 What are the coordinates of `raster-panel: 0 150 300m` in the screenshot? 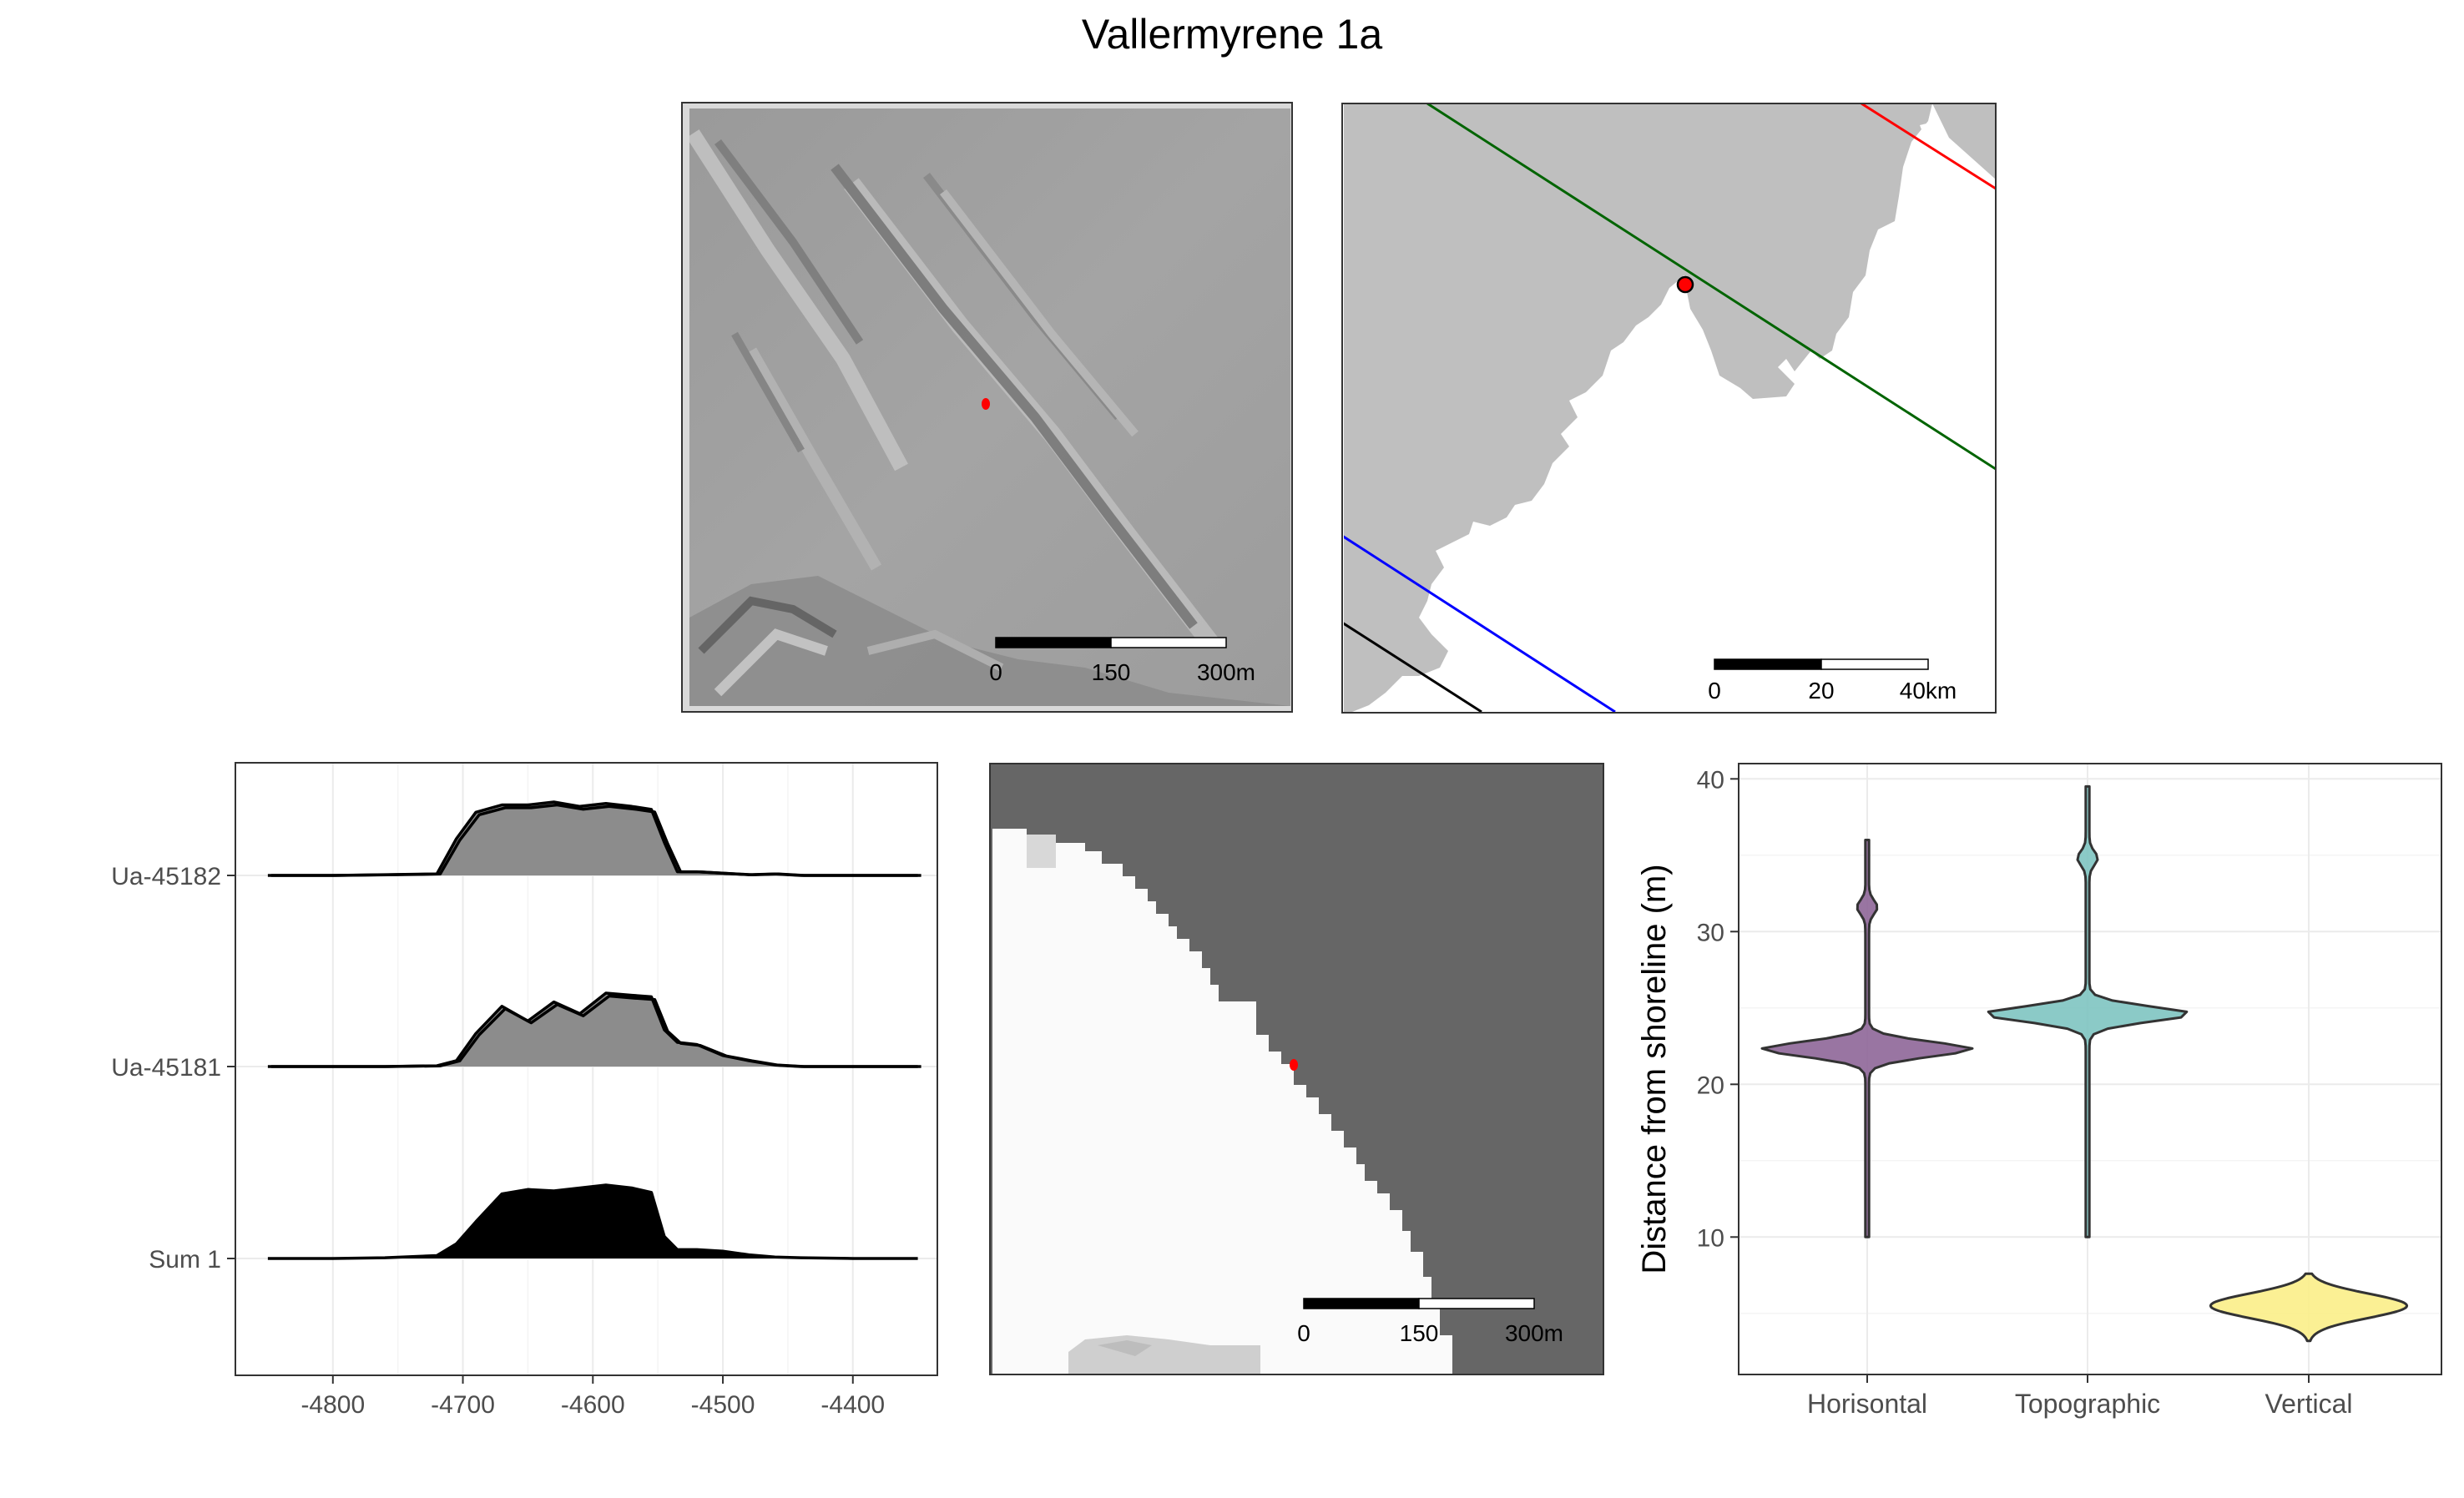 It's located at (1296, 1069).